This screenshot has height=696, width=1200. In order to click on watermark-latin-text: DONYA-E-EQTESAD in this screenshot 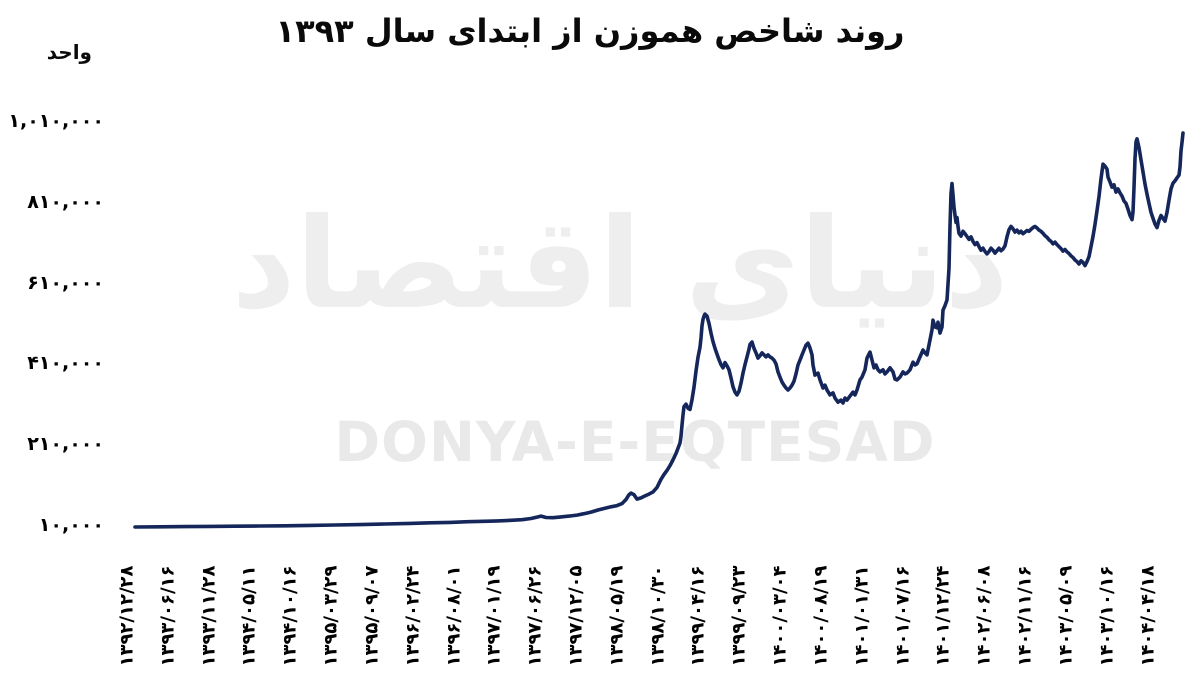, I will do `click(635, 442)`.